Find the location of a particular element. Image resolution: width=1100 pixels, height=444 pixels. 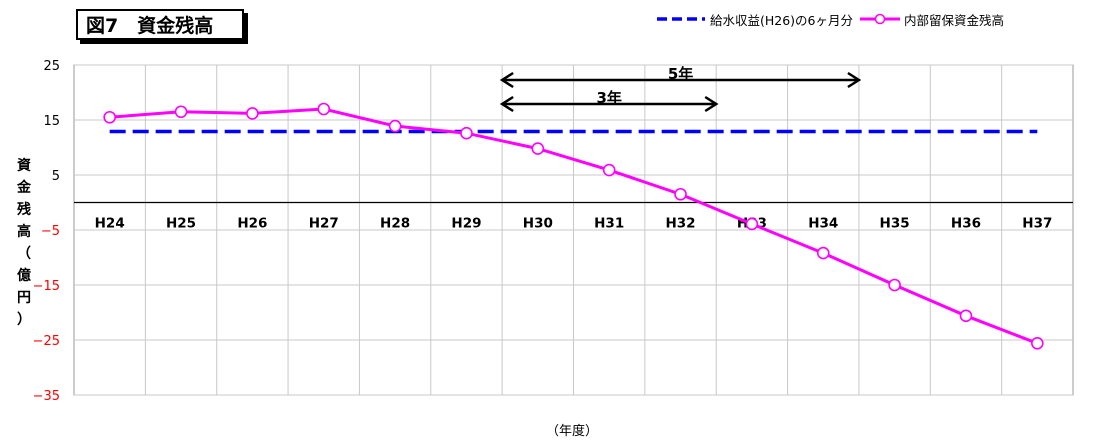

x-tick-label: H32 is located at coordinates (680, 224).